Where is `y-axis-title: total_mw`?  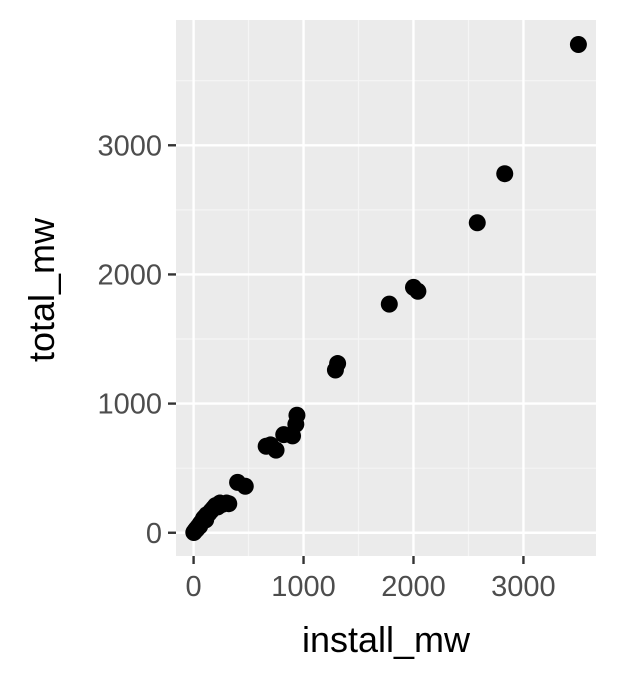 y-axis-title: total_mw is located at coordinates (41, 289).